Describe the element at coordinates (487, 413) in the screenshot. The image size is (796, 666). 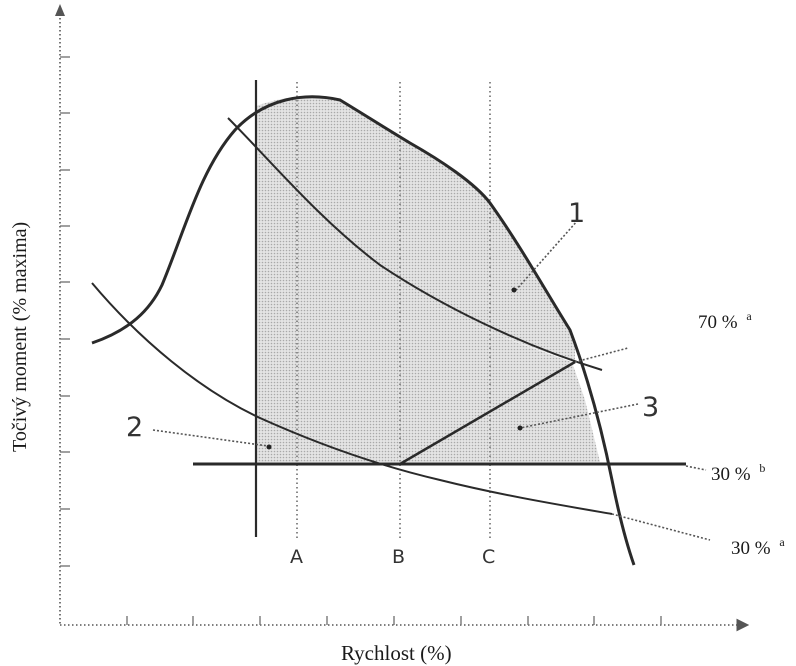
I see `zone-3-boundary` at that location.